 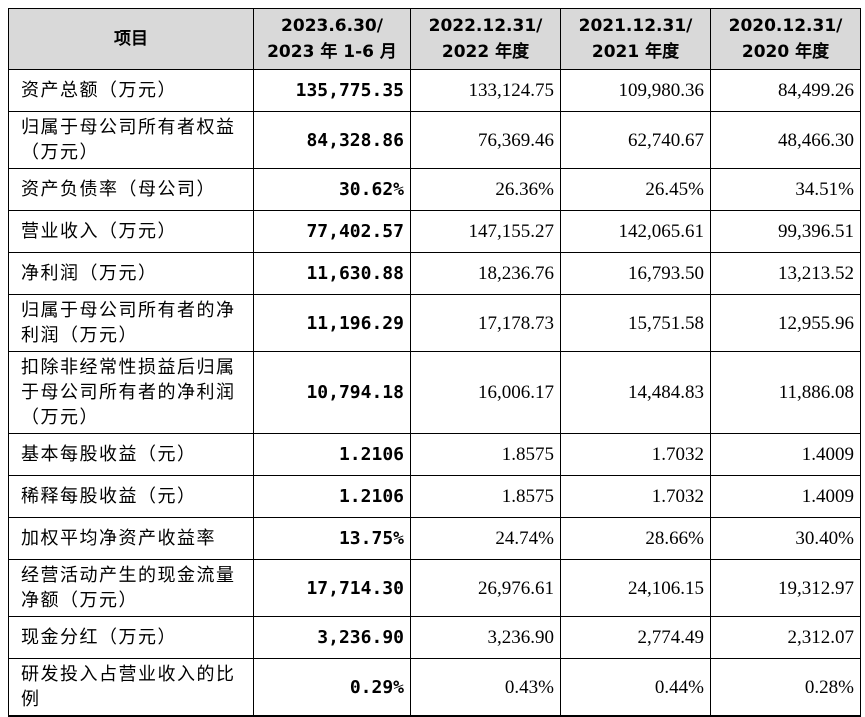 I want to click on value-cell: 30.40%, so click(x=785, y=538).